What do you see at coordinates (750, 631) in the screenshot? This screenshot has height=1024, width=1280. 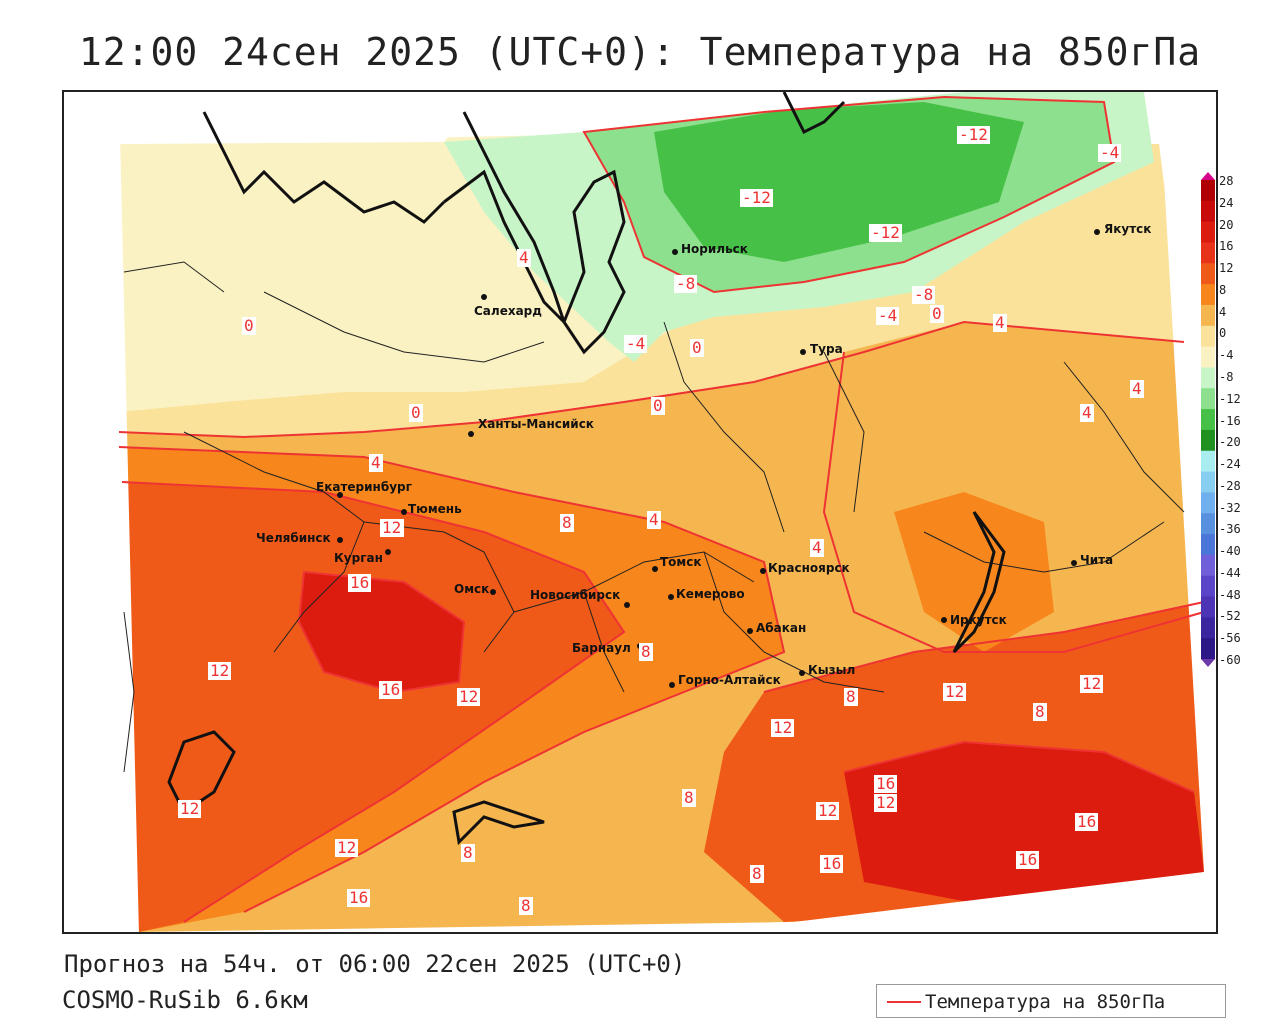 I see `city-dot-abakan` at bounding box center [750, 631].